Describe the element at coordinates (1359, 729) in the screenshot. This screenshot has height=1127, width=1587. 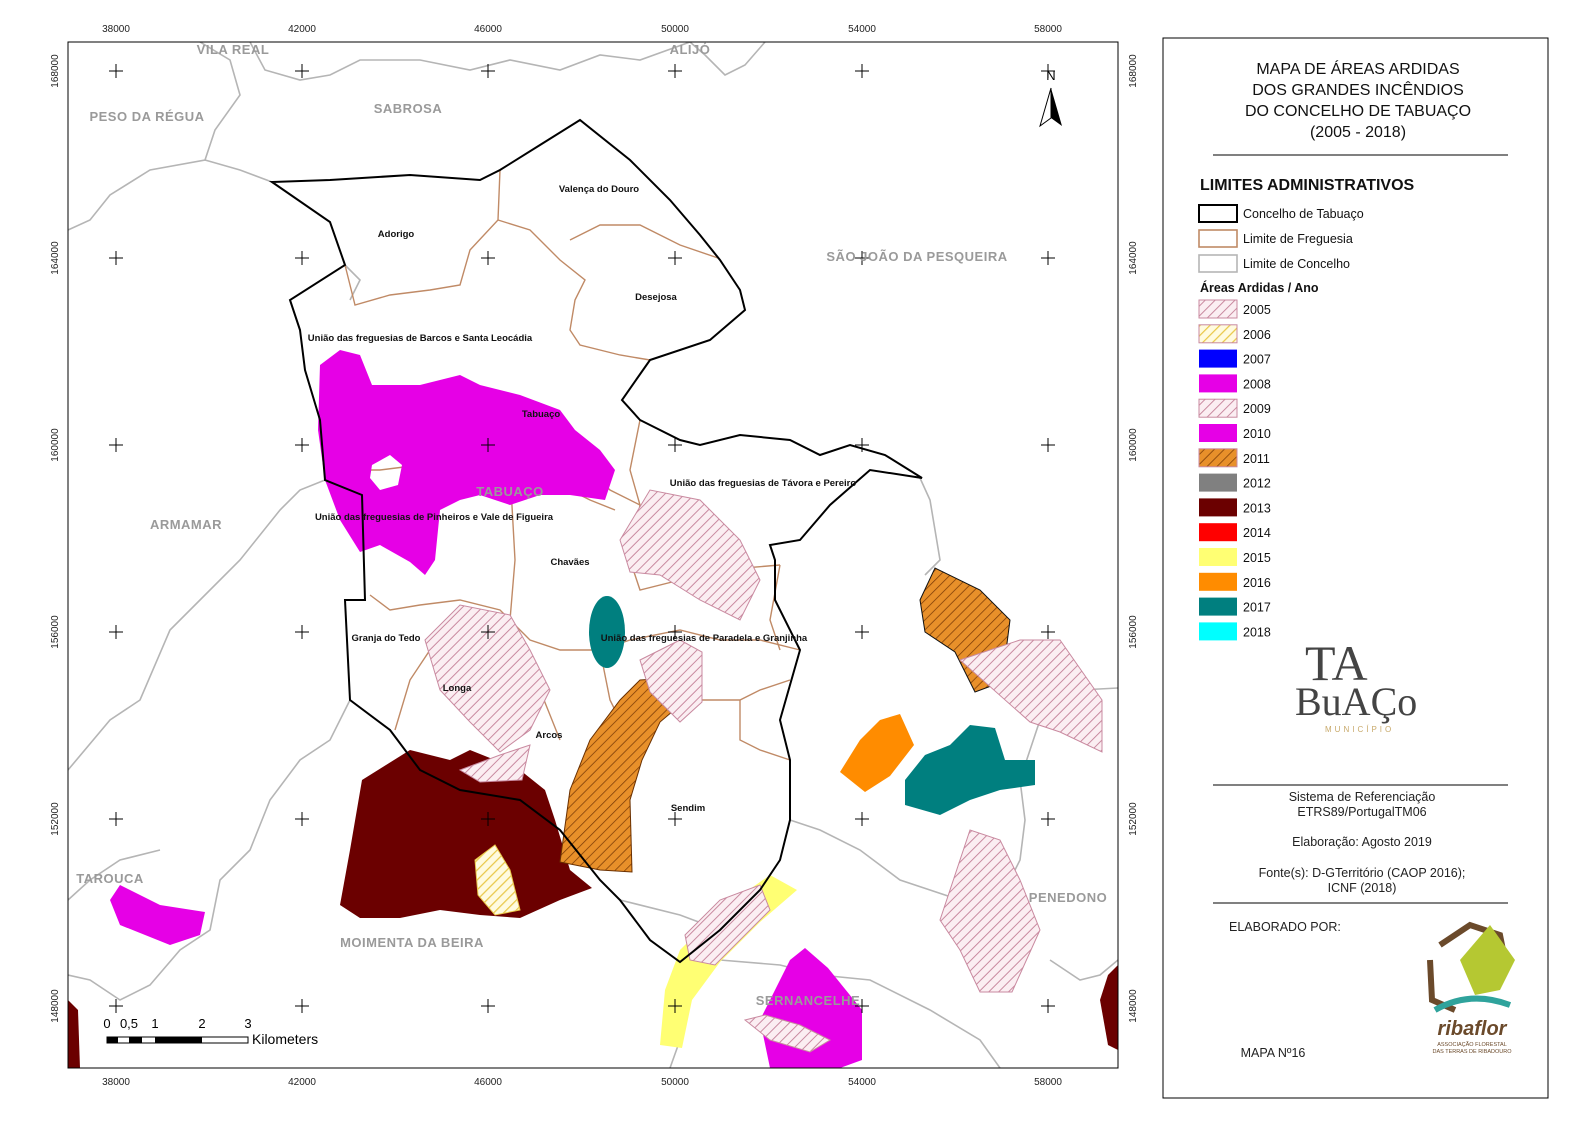
I see `logo-text: MUNICÍPIO` at that location.